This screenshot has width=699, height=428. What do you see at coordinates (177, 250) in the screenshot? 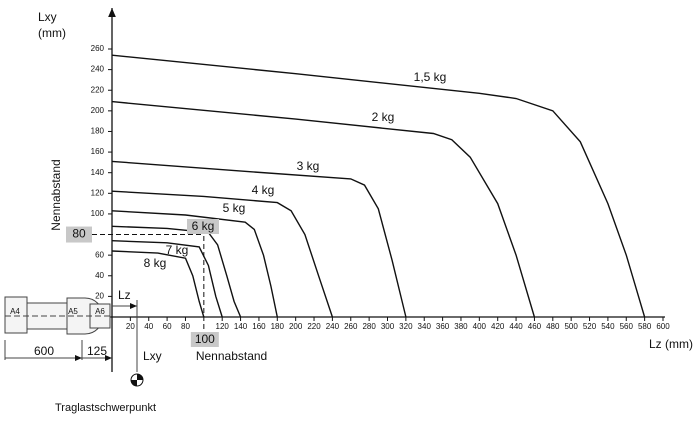
I see `series-label: 7 kg` at bounding box center [177, 250].